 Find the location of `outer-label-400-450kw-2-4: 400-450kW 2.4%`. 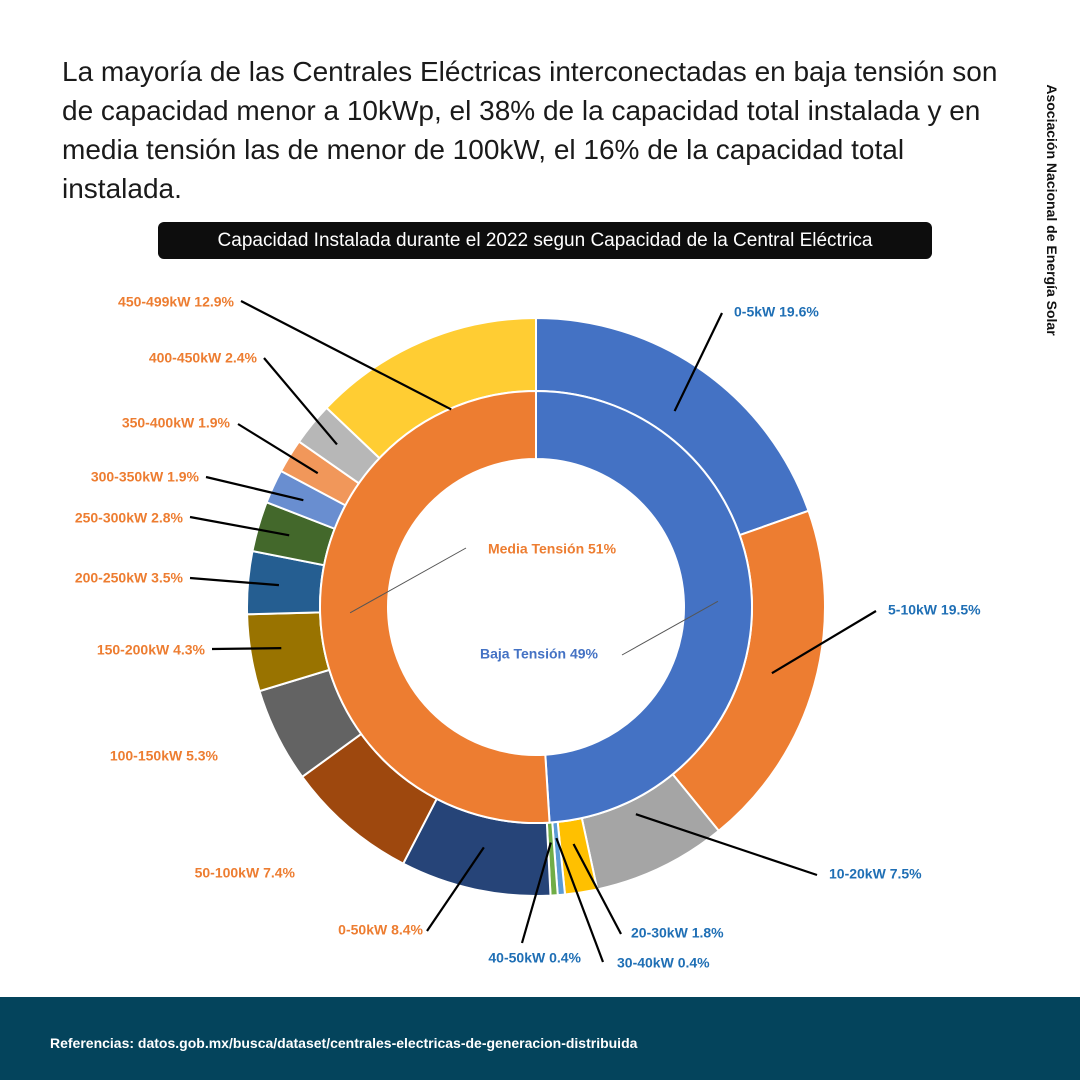

outer-label-400-450kw-2-4: 400-450kW 2.4% is located at coordinates (203, 358).